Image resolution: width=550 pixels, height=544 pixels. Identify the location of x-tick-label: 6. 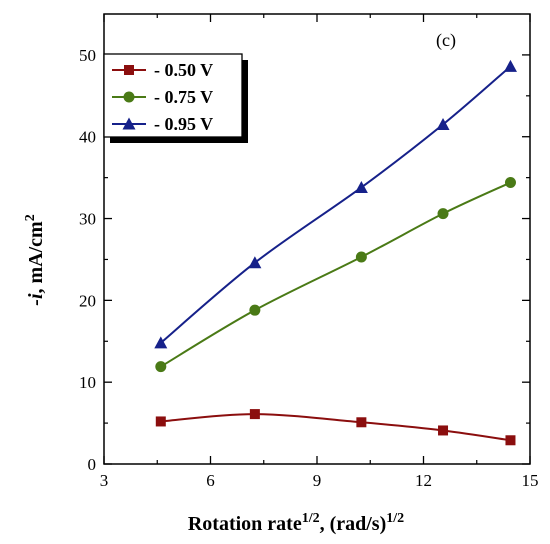
(210, 480).